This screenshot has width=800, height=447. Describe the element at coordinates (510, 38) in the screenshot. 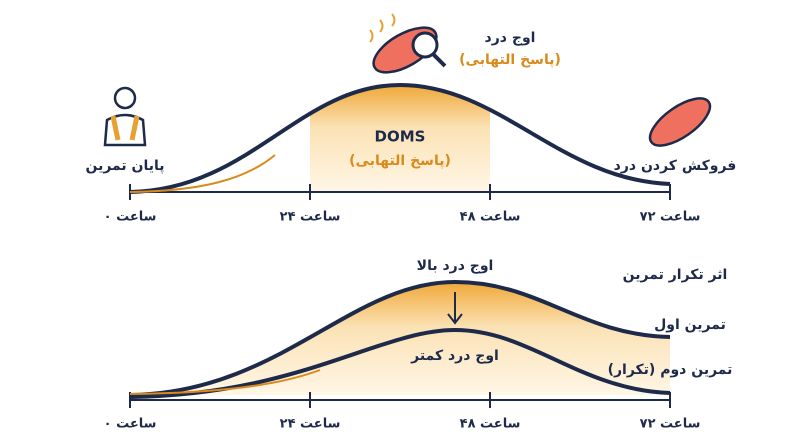

I see `peak-label: اوج درد` at that location.